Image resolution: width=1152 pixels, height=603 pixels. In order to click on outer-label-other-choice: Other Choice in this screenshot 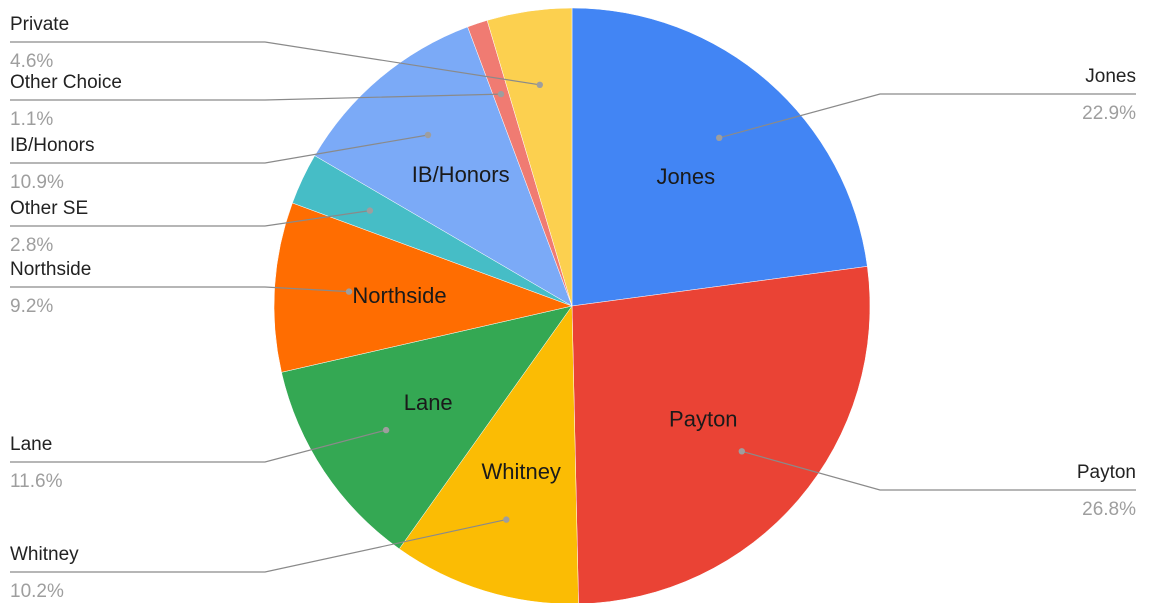, I will do `click(66, 82)`.